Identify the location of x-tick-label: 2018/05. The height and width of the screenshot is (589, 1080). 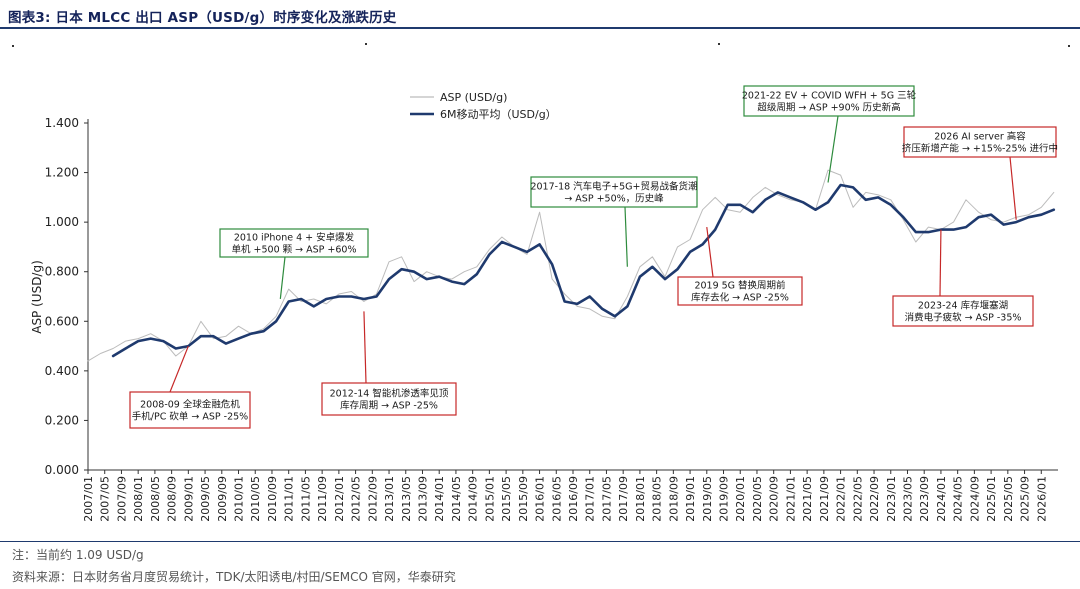
(657, 499).